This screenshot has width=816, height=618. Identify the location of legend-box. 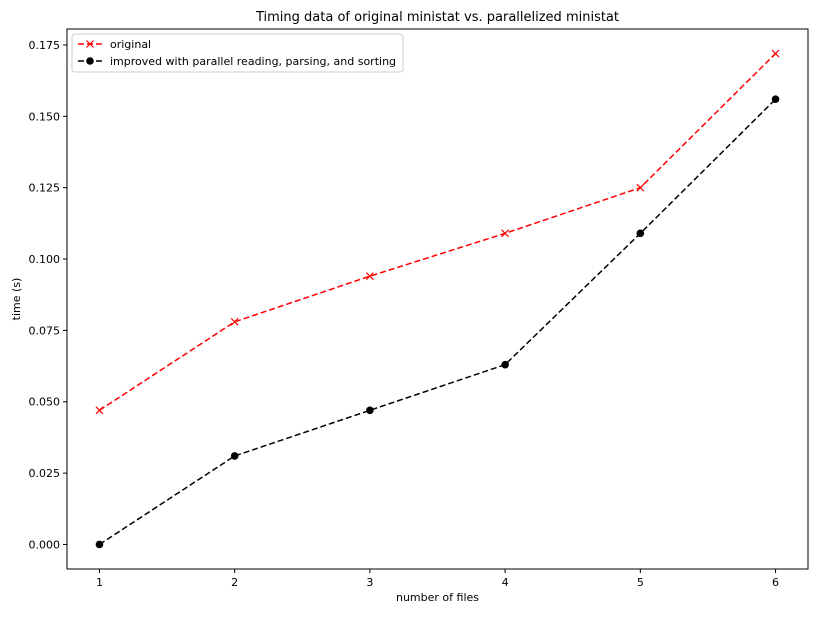
(237, 53).